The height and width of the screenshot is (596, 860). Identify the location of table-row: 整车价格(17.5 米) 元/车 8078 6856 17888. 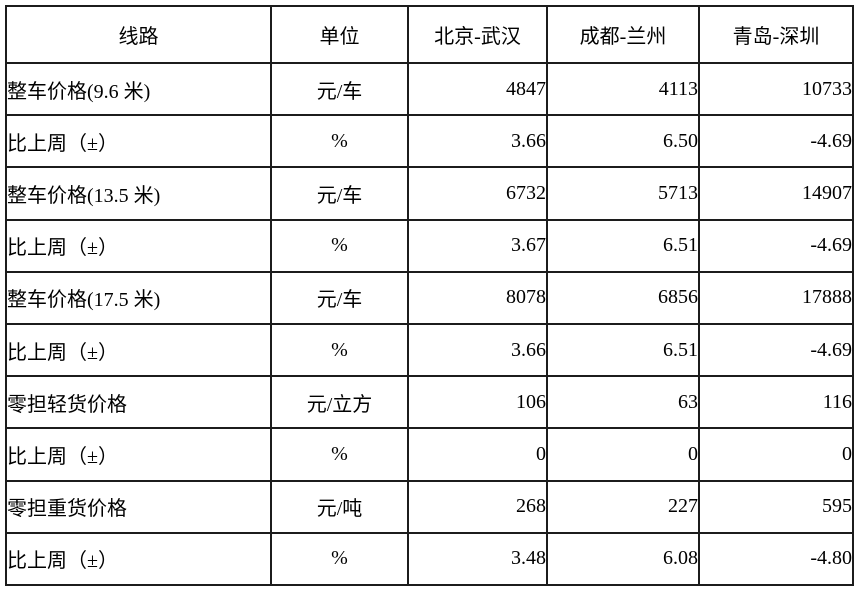
(429, 297).